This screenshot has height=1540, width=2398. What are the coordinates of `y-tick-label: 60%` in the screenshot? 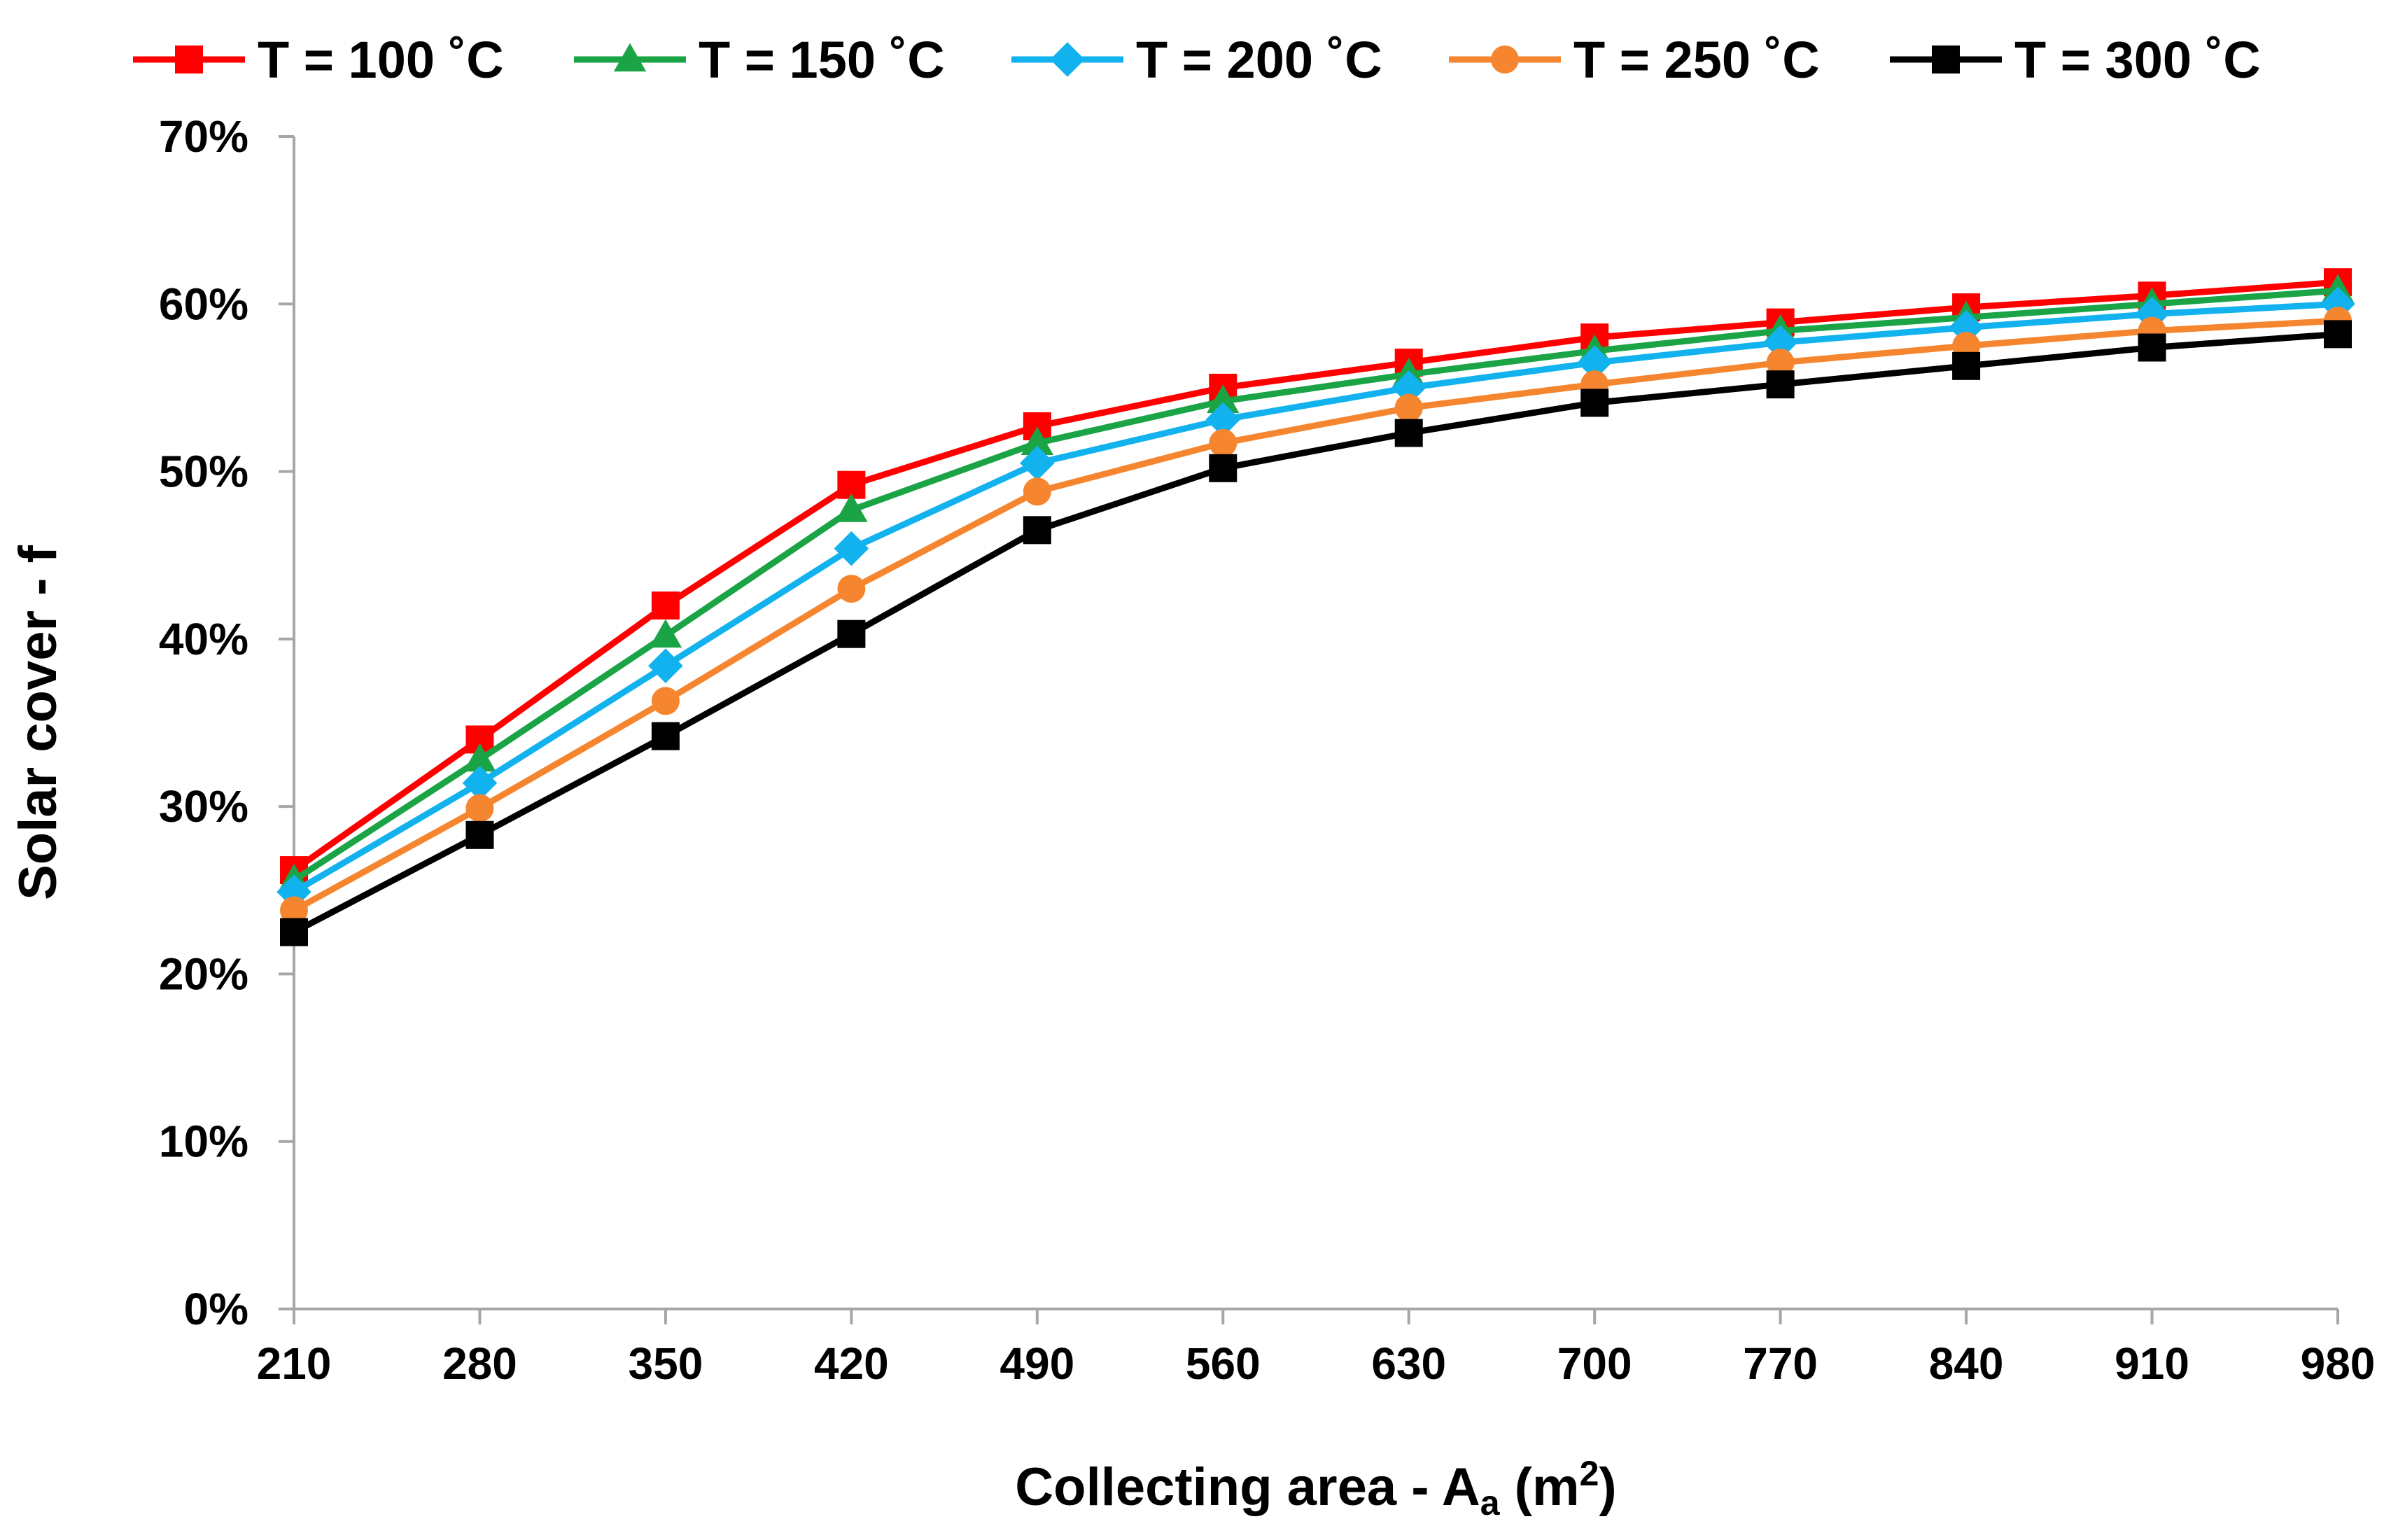 It's located at (203, 304).